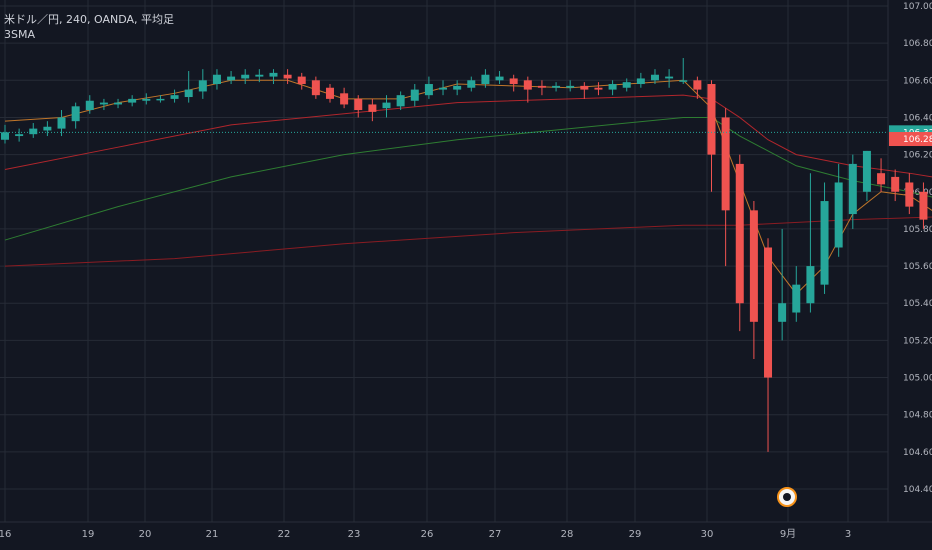 Image resolution: width=932 pixels, height=550 pixels. Describe the element at coordinates (917, 44) in the screenshot. I see `price-tick-label: 106.800` at that location.